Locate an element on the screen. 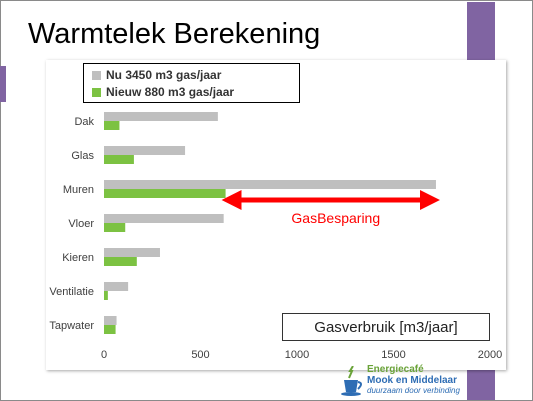 The image size is (533, 401). legend-entry-new: Nieuw 880 m3 gas/jaar is located at coordinates (163, 92).